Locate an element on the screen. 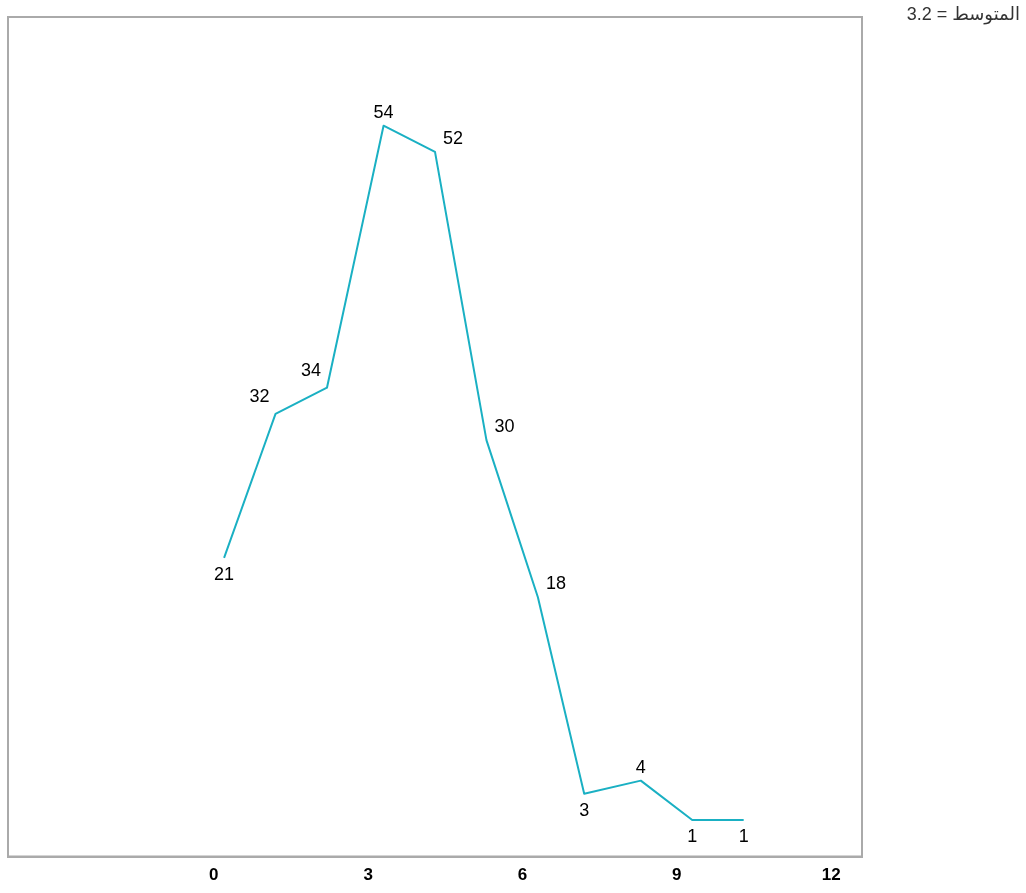  data-label: 34 is located at coordinates (310, 369).